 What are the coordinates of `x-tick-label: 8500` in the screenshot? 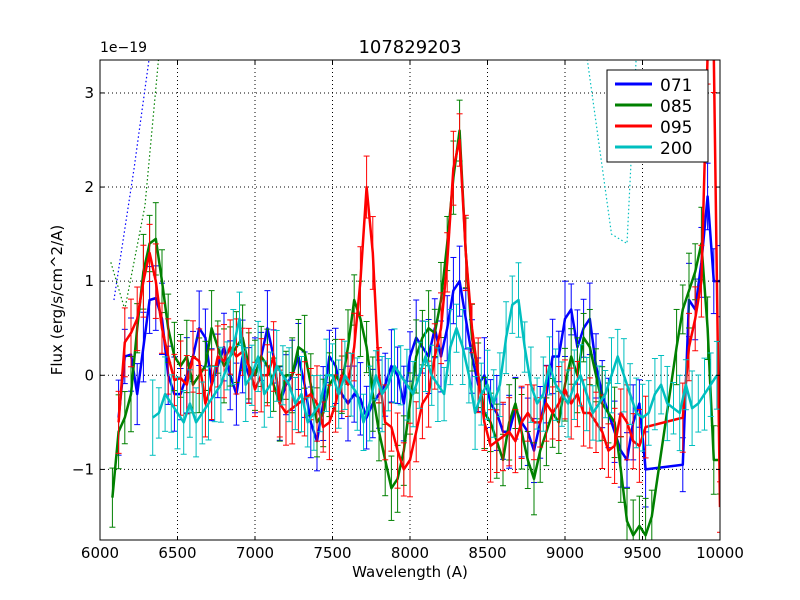 It's located at (487, 553).